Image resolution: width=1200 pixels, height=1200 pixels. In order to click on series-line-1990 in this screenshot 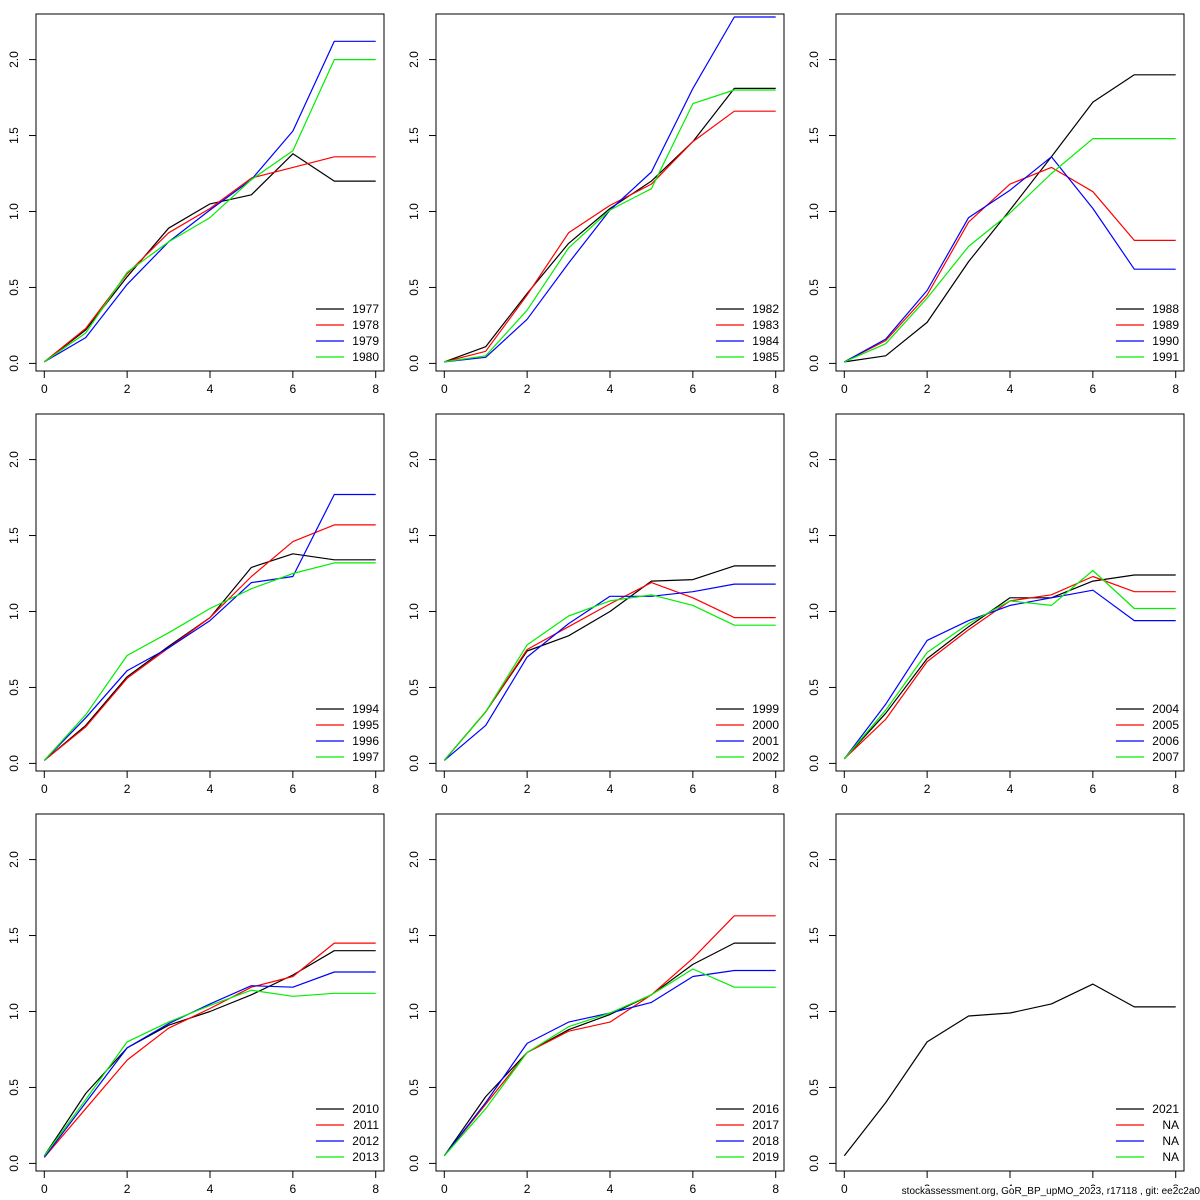, I will do `click(1010, 259)`.